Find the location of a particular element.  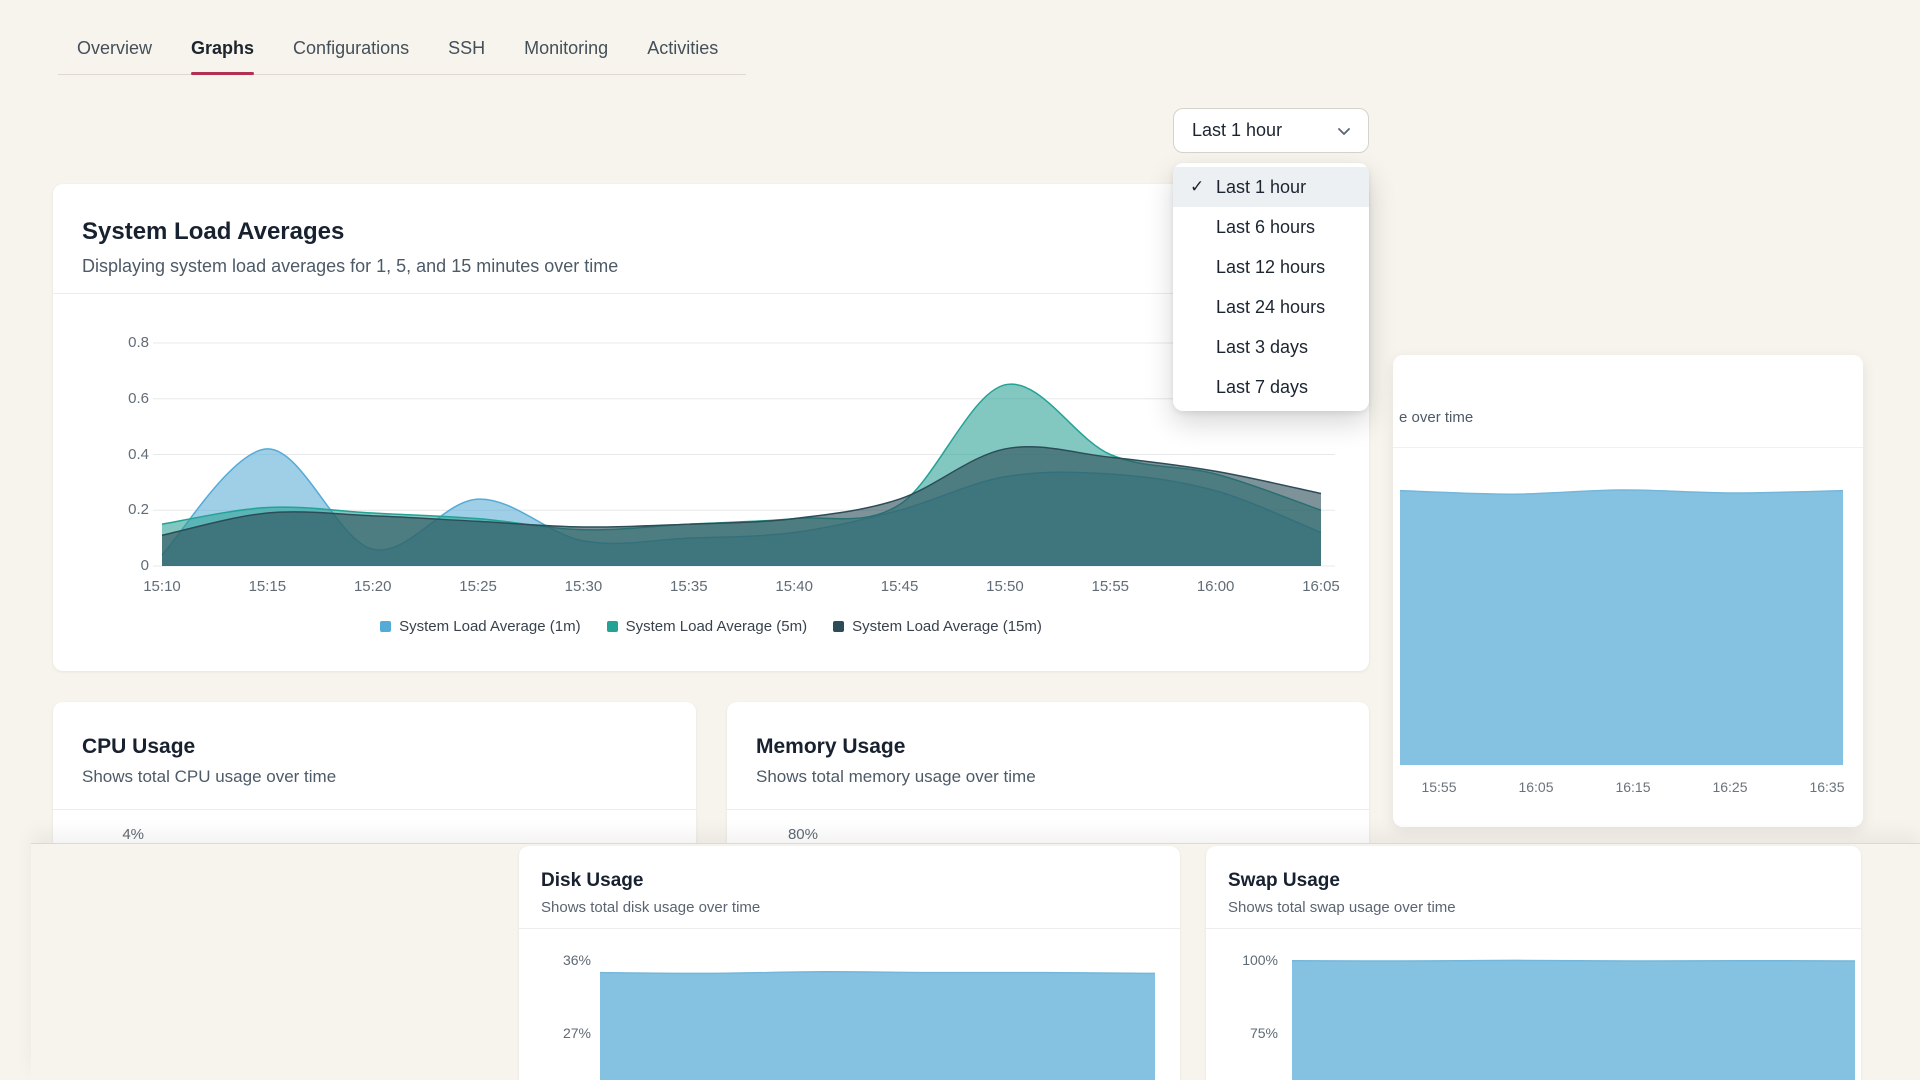

x-tick-label: 15:45 is located at coordinates (899, 586).